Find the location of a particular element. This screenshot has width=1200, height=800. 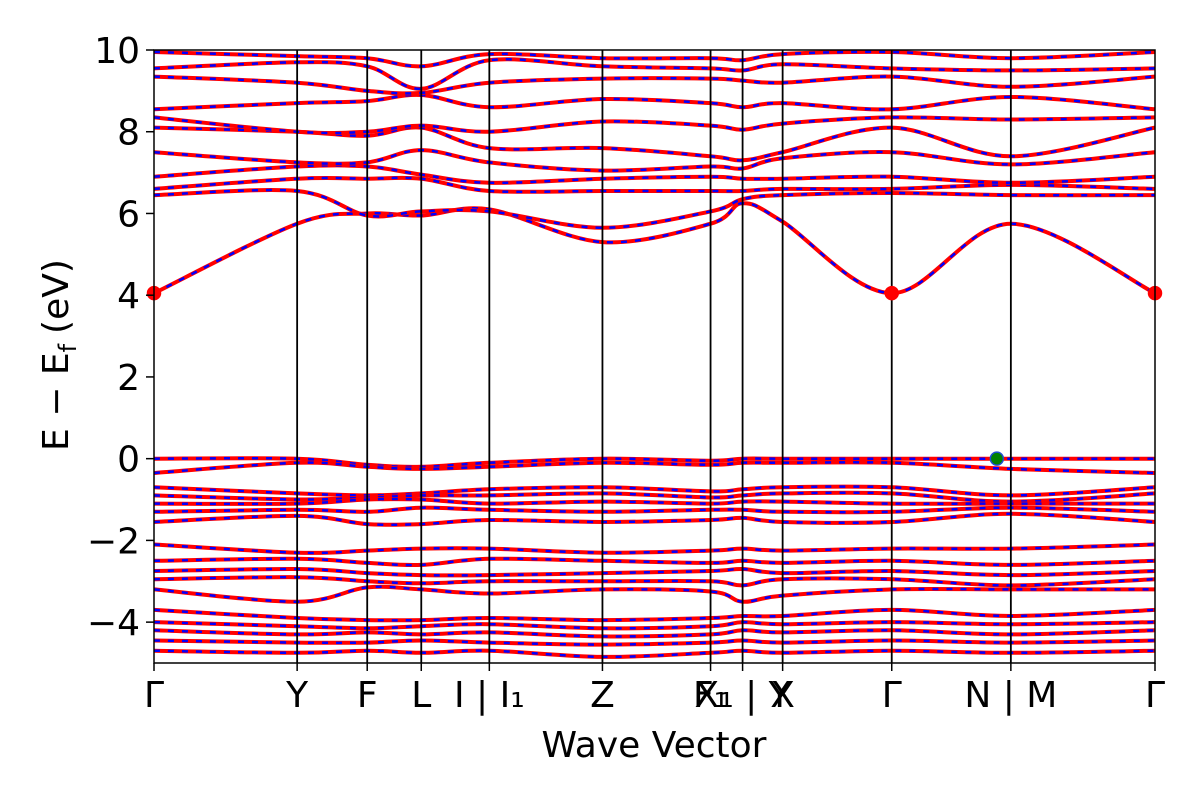

x-tick-label-6: F₁ is located at coordinates (710, 695).